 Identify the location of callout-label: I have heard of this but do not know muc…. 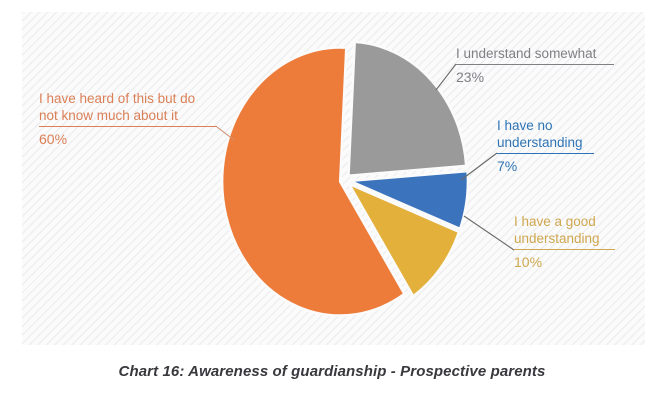
(128, 108).